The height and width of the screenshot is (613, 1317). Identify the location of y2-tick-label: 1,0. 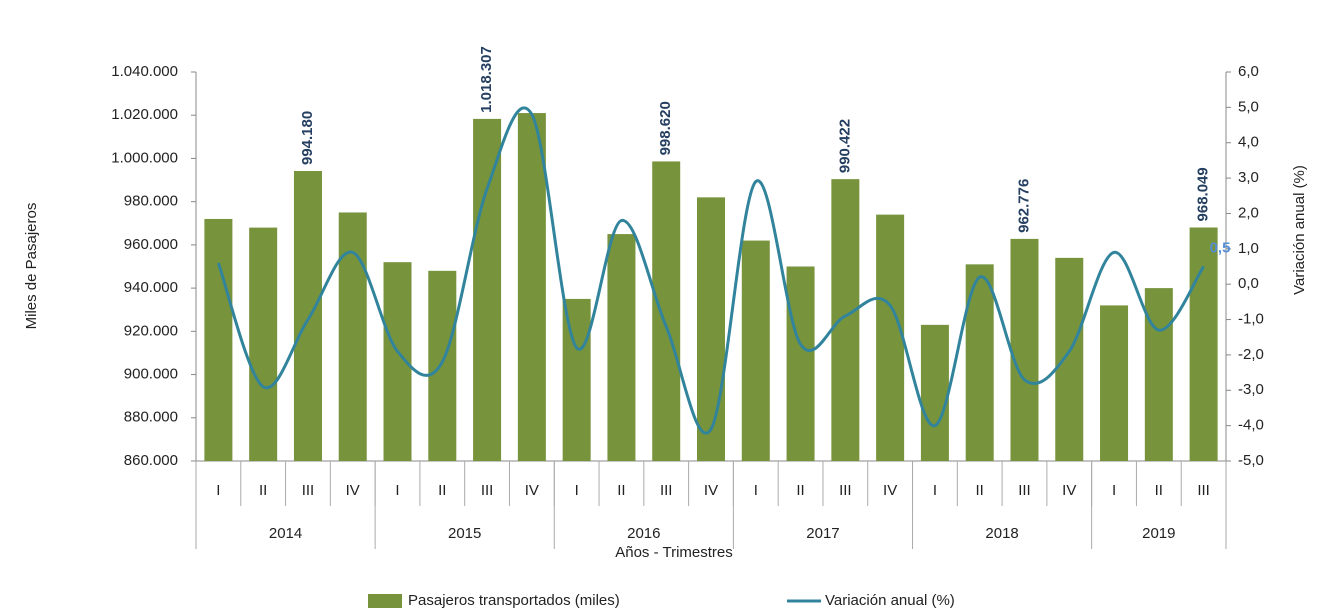
(1248, 248).